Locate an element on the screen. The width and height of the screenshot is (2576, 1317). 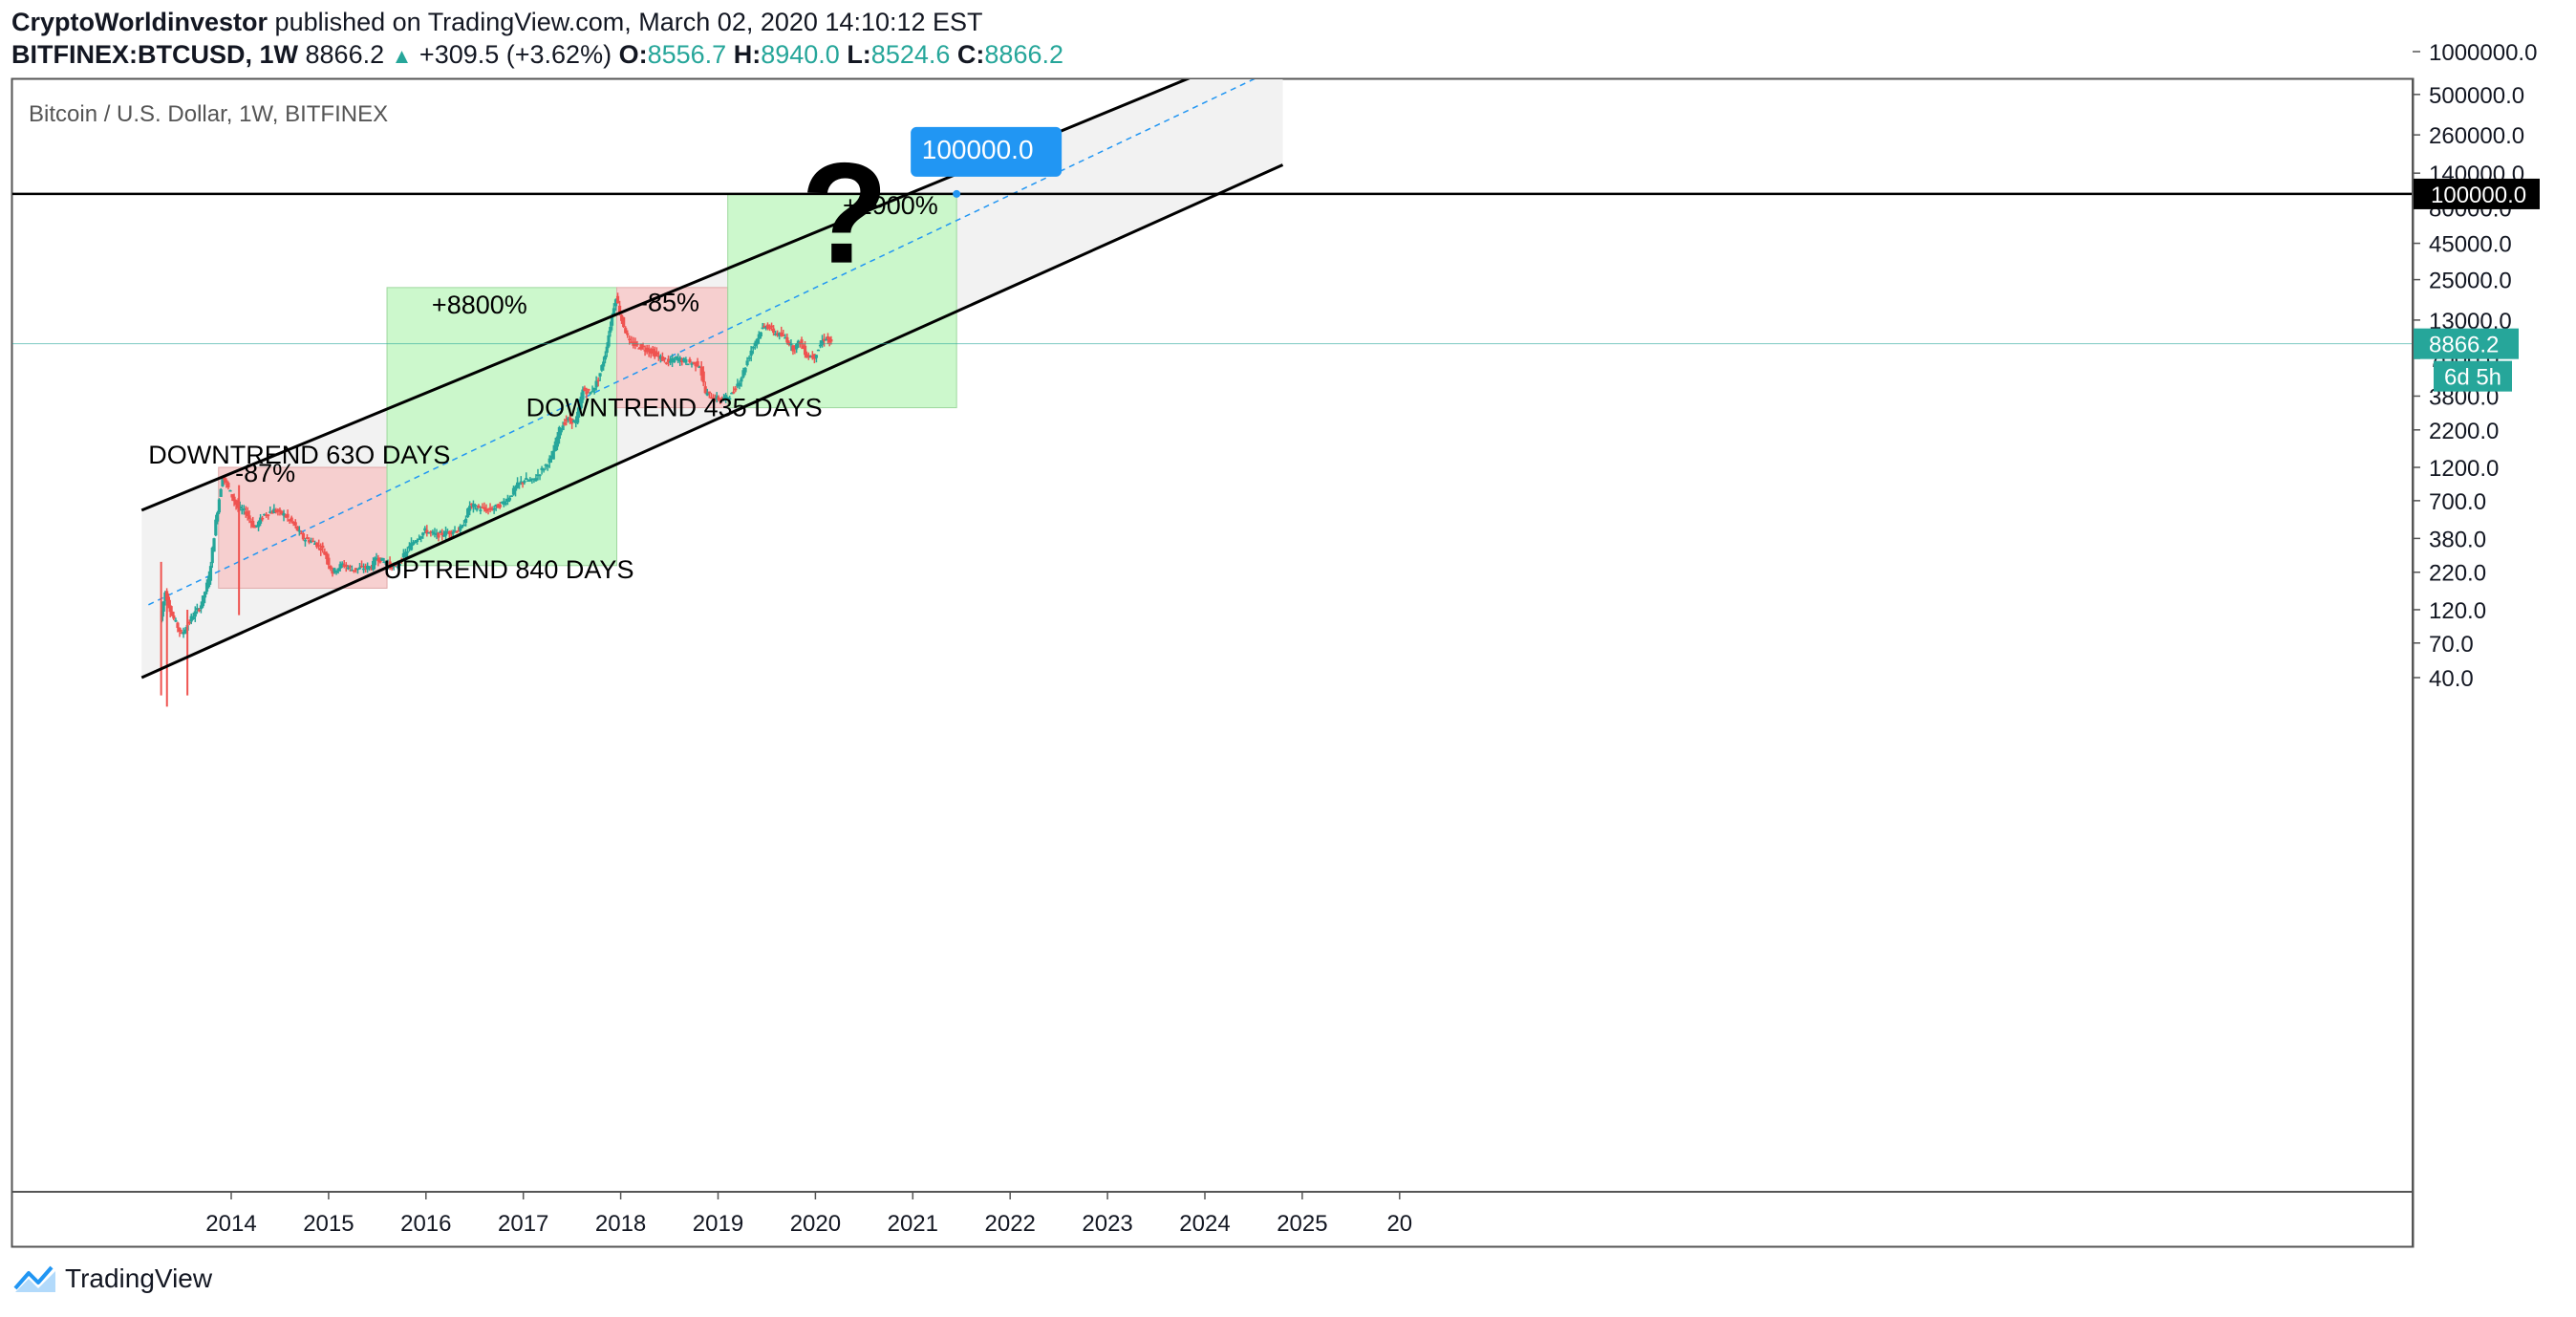
annotation-text: DOWNTREND 435 DAYS is located at coordinates (674, 407).